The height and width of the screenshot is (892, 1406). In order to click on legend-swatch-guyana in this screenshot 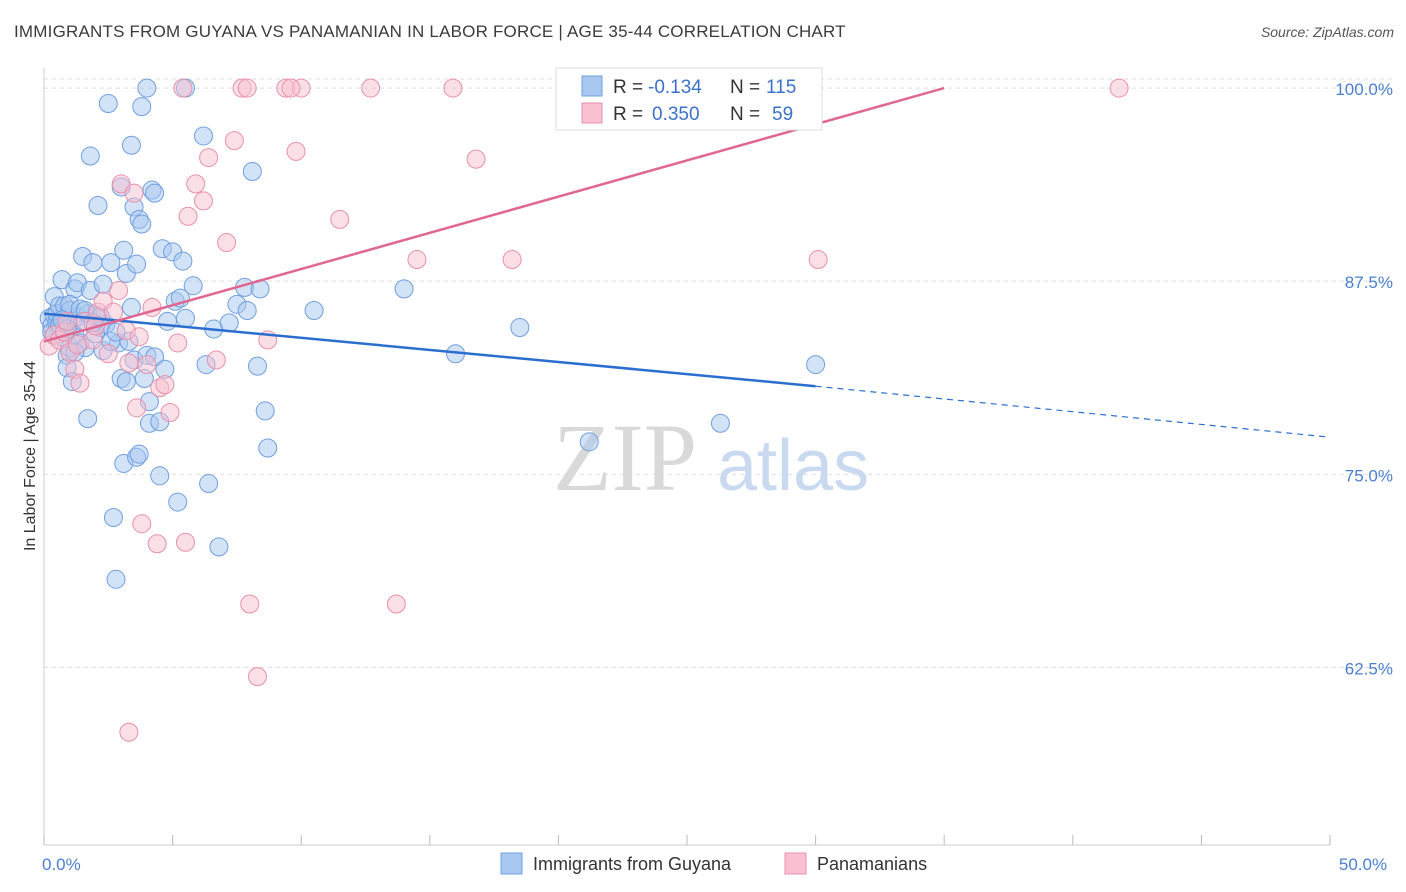, I will do `click(592, 86)`.